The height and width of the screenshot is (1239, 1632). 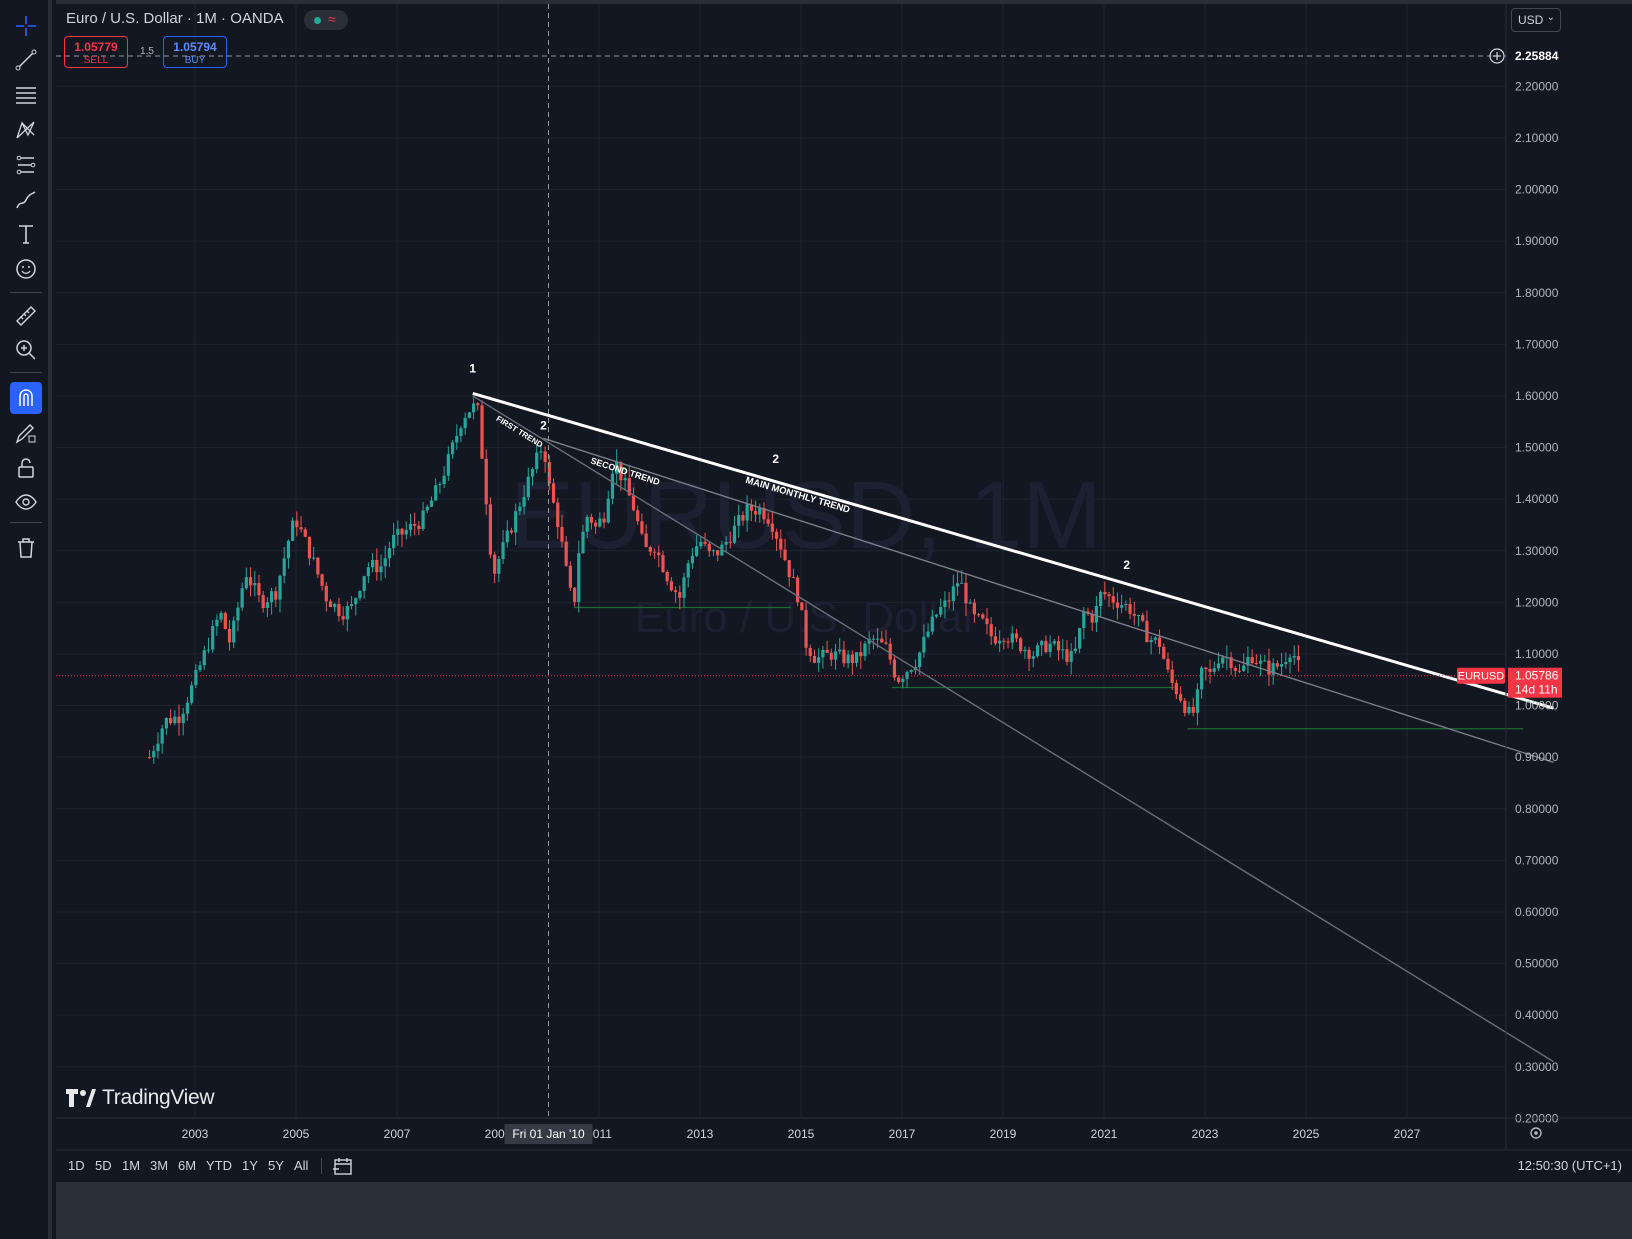 What do you see at coordinates (26, 95) in the screenshot?
I see `fib-retracement-icon` at bounding box center [26, 95].